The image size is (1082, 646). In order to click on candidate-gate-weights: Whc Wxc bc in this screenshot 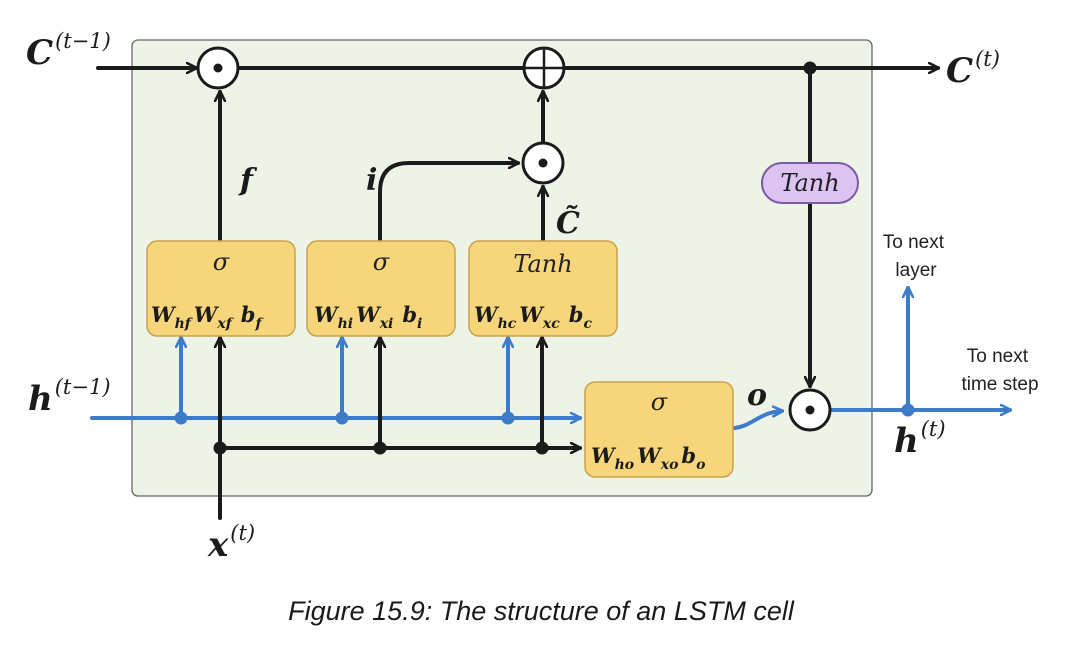, I will do `click(533, 317)`.